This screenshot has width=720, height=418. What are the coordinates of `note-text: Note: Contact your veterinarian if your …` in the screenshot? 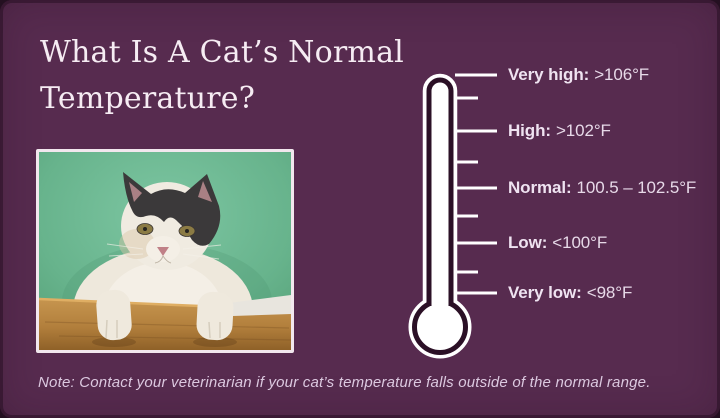 It's located at (344, 382).